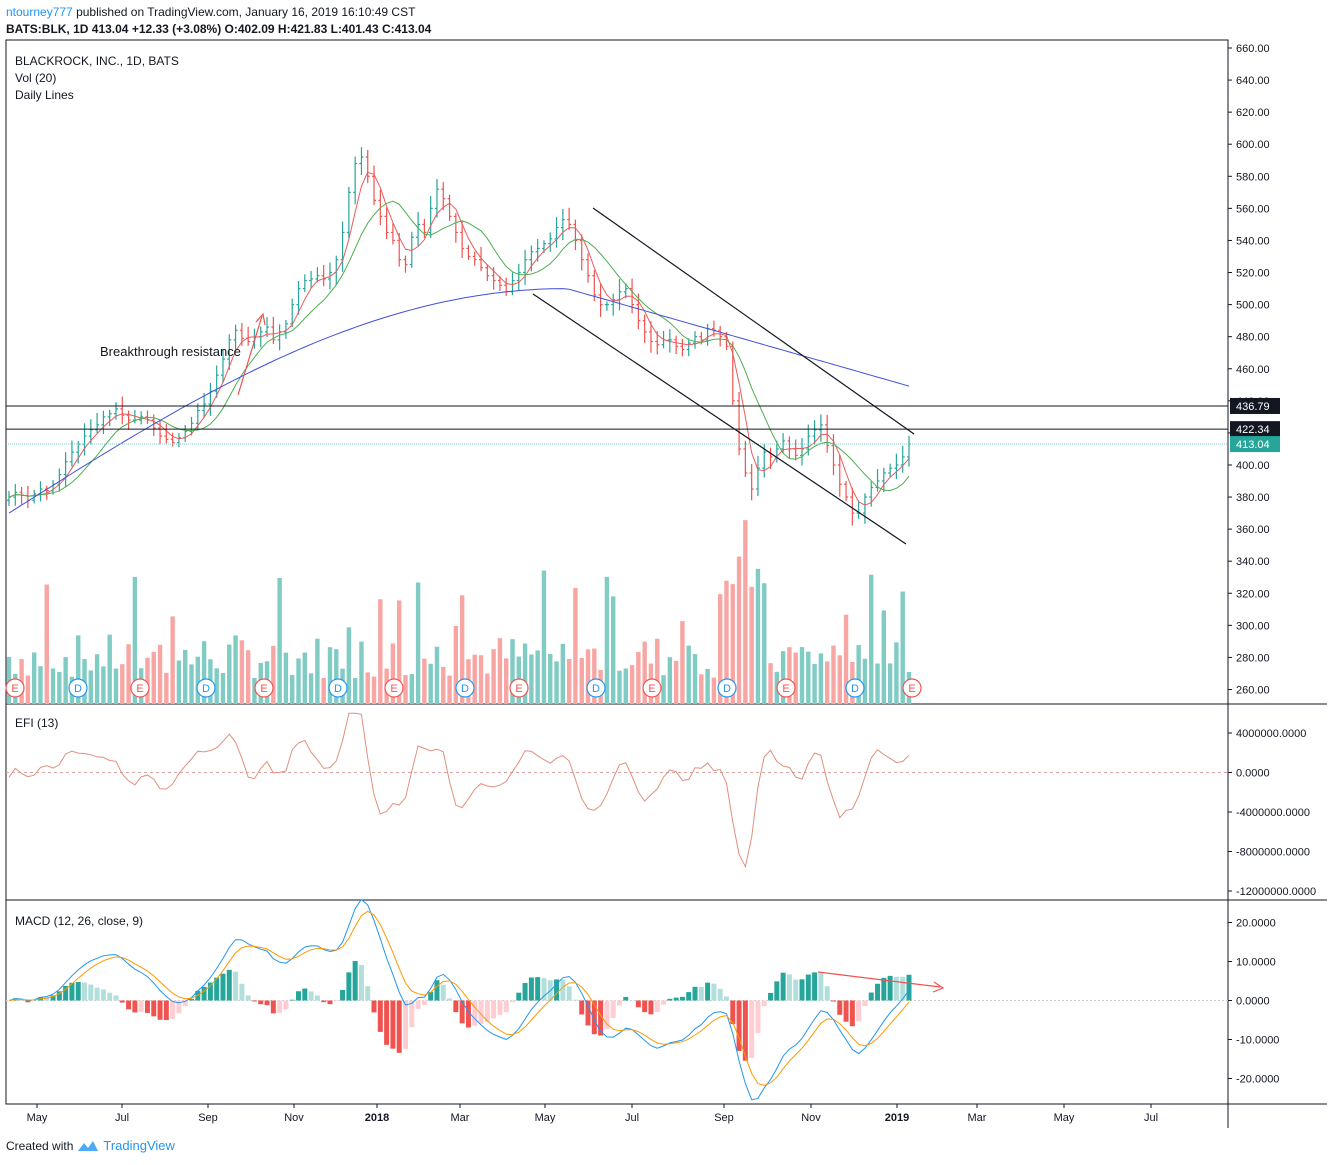 The width and height of the screenshot is (1333, 1165). I want to click on macd-signal-line, so click(459, 998).